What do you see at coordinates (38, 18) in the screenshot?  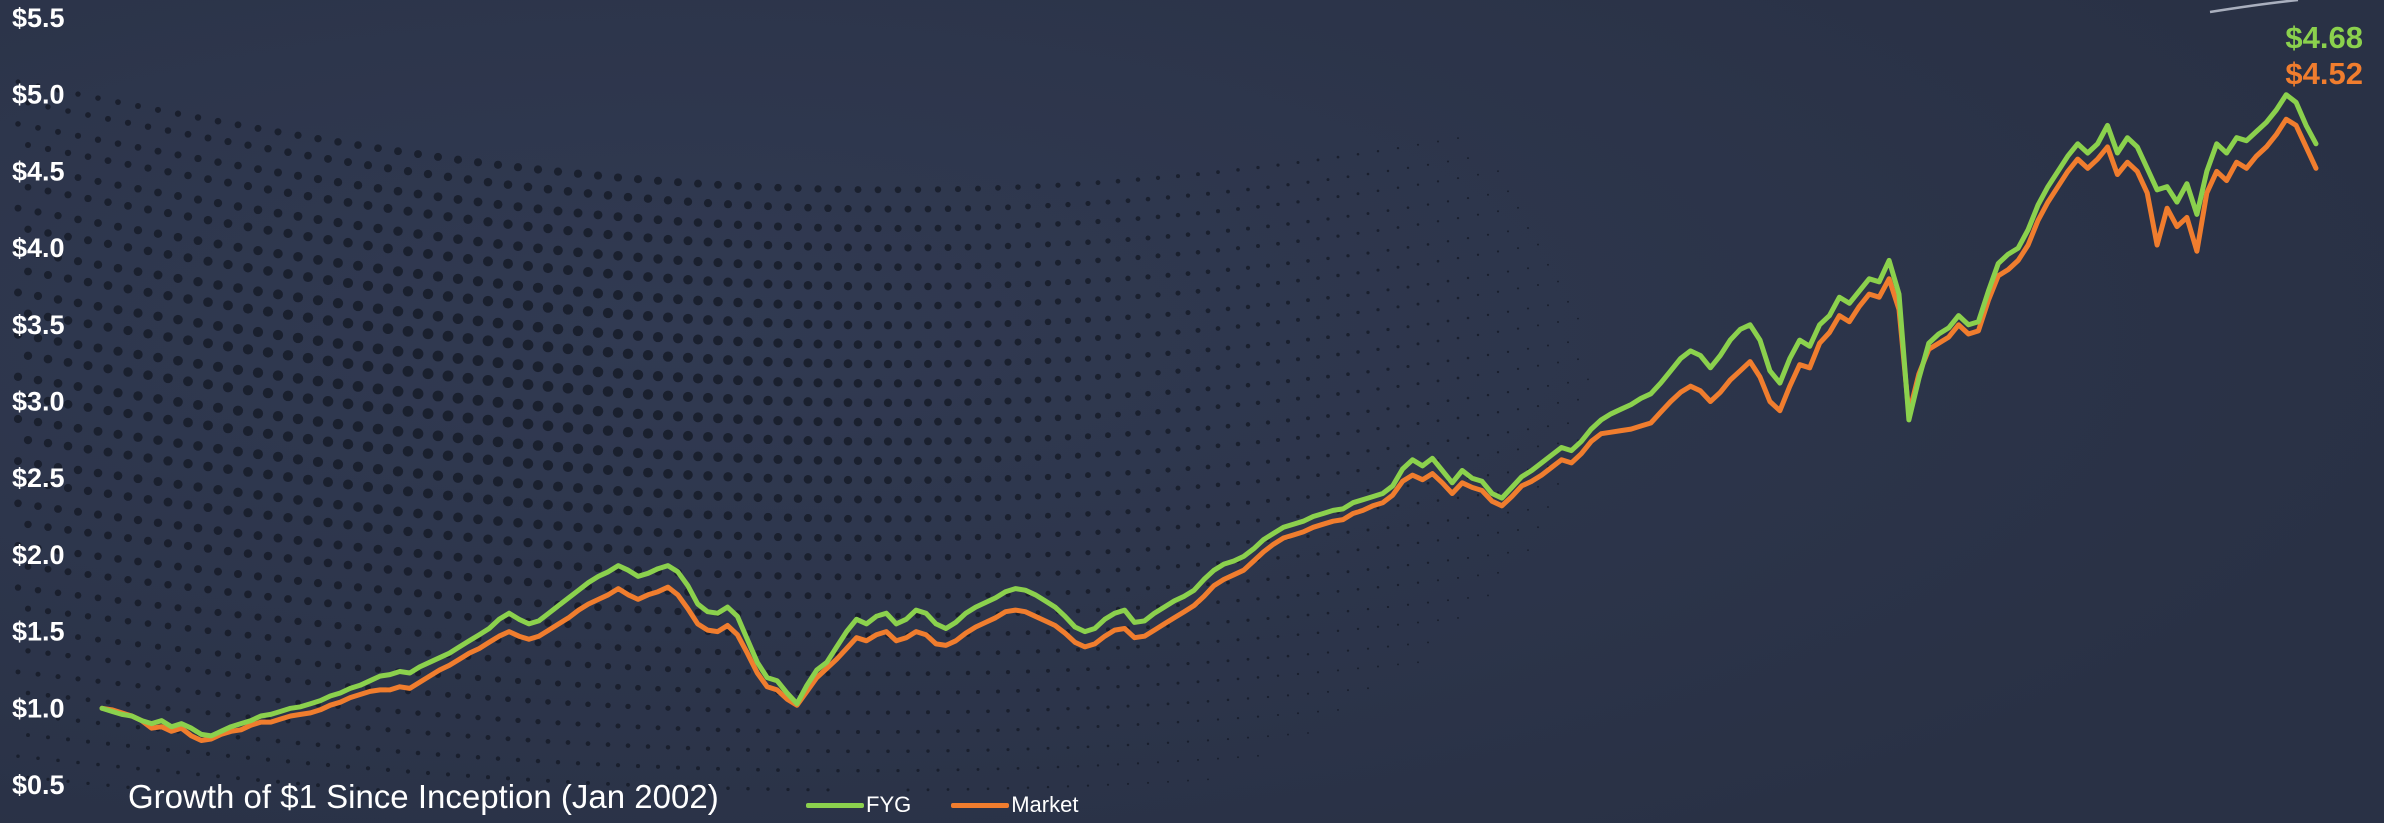 I see `y-tick-label: $5.5` at bounding box center [38, 18].